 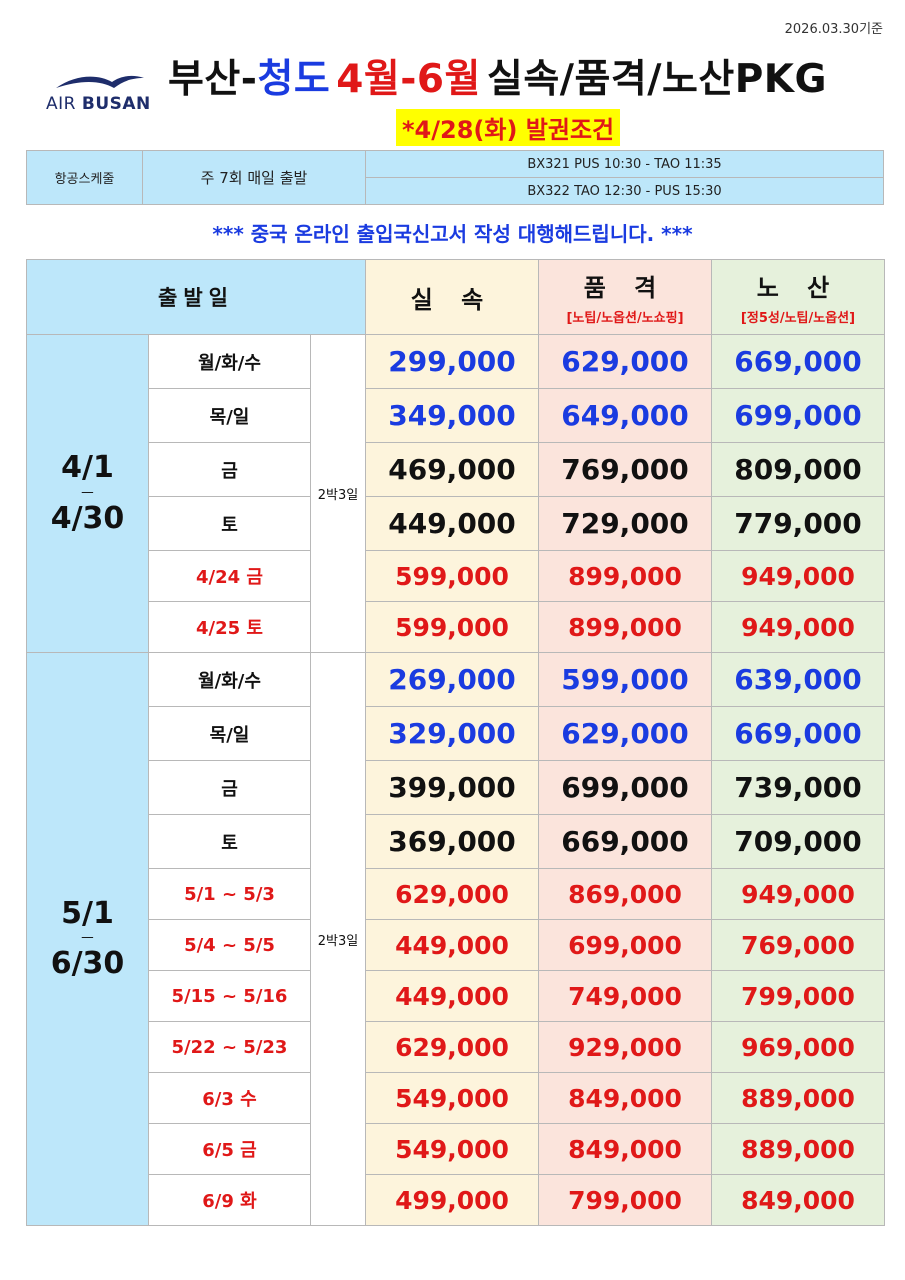 I want to click on table-row: 5/1 ~ 5/3 629,000 869,000 949,000, so click(x=456, y=894).